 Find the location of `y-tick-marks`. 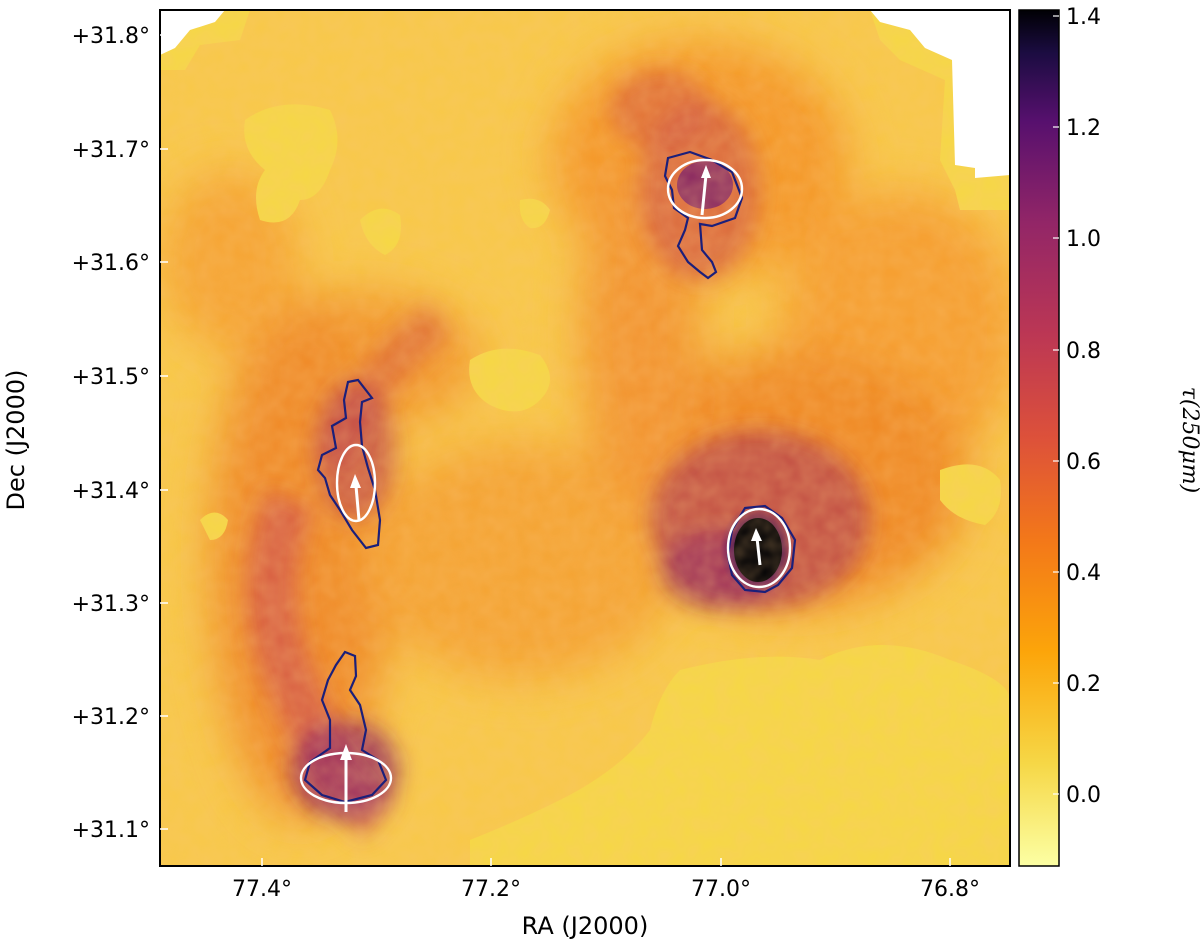

y-tick-marks is located at coordinates (164, 432).